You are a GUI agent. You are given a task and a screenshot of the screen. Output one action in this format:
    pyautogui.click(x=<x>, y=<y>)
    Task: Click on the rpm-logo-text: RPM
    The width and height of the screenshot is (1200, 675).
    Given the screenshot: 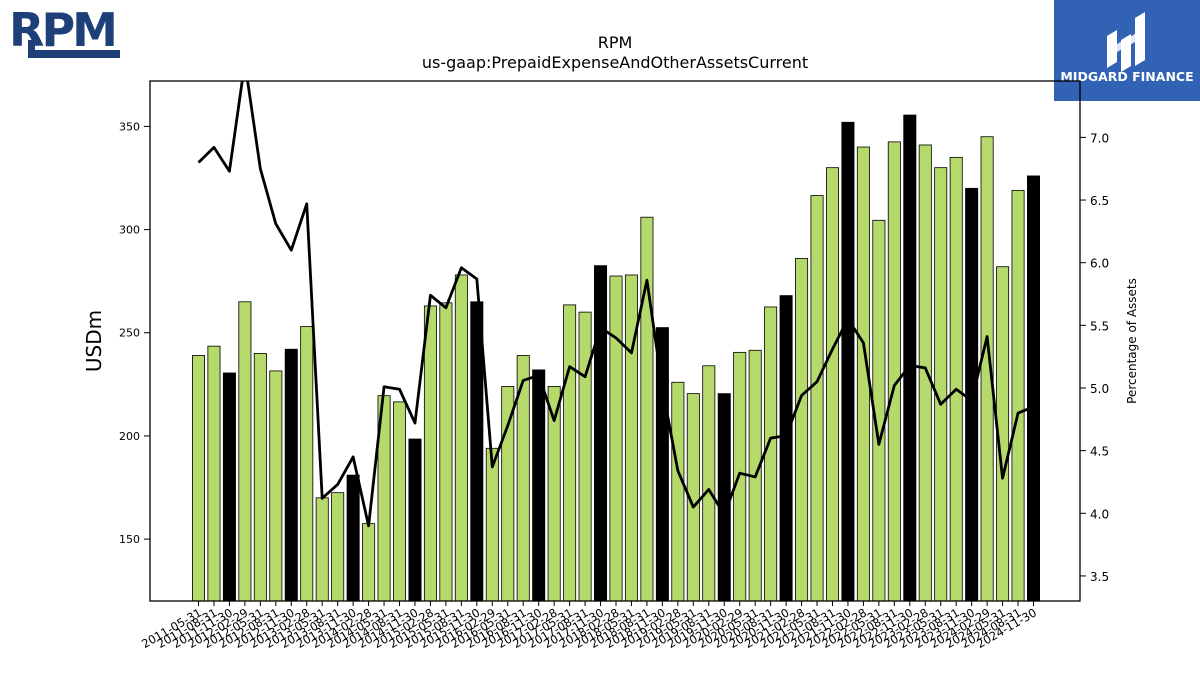 What is the action you would take?
    pyautogui.click(x=62, y=30)
    